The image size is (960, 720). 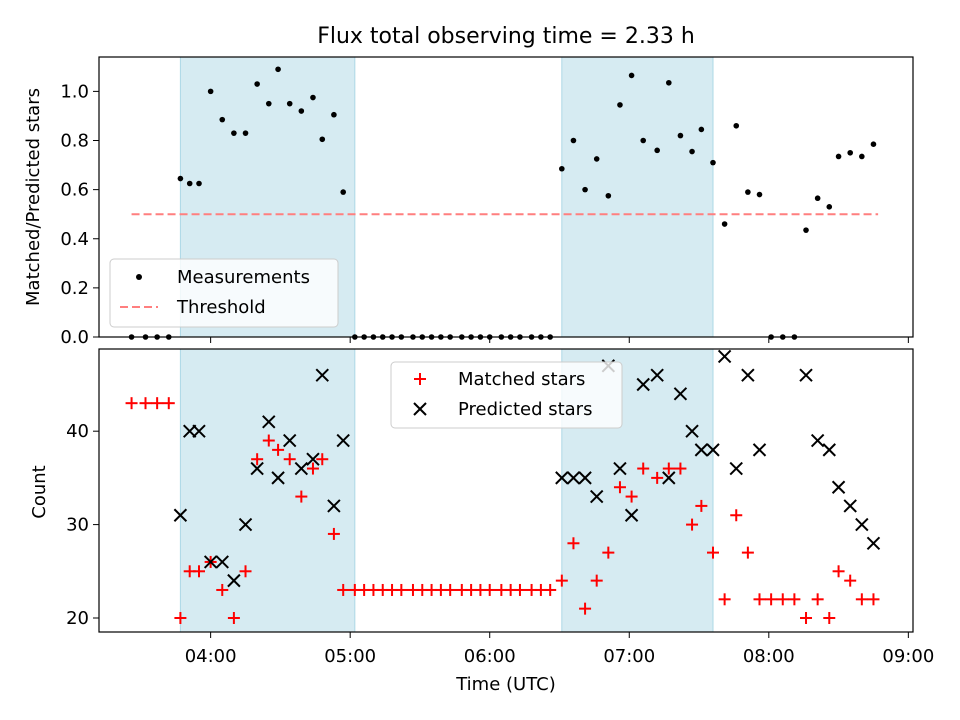 What do you see at coordinates (908, 656) in the screenshot?
I see `x-tick-label: 09:00` at bounding box center [908, 656].